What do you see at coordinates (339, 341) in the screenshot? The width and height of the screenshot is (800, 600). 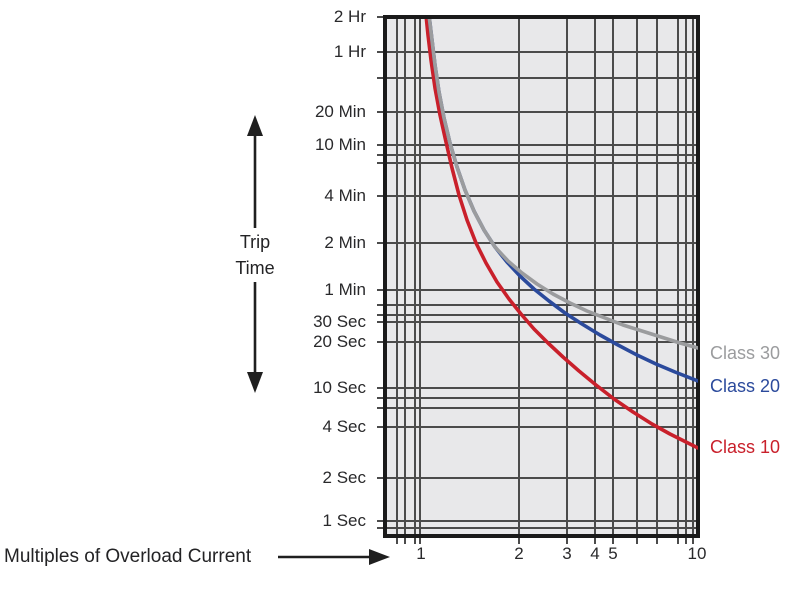 I see `y-tick-label: 20 Sec` at bounding box center [339, 341].